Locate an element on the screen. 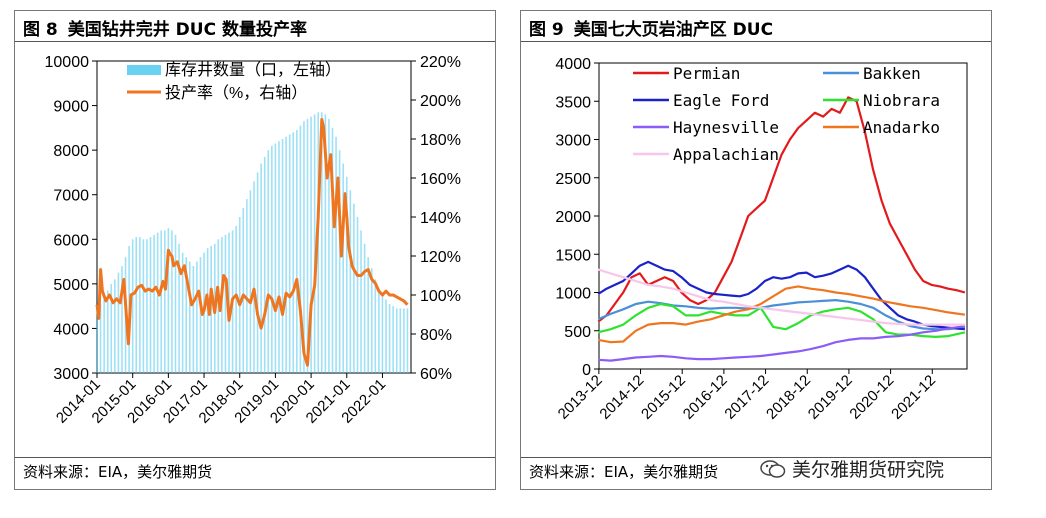 The width and height of the screenshot is (1046, 518). legend-label: Bakken is located at coordinates (892, 73).